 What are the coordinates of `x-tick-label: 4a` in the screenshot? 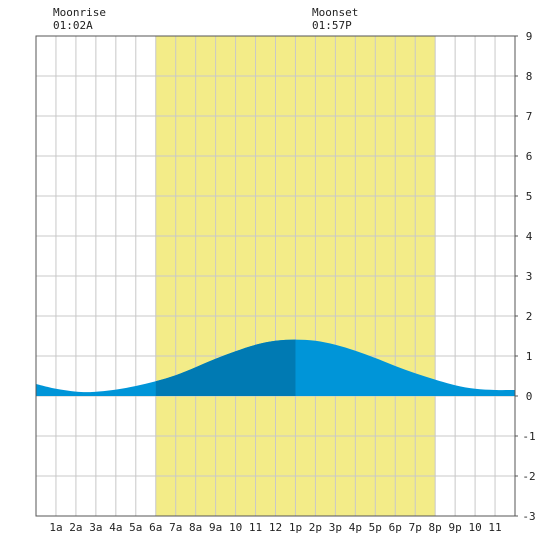 It's located at (115, 527).